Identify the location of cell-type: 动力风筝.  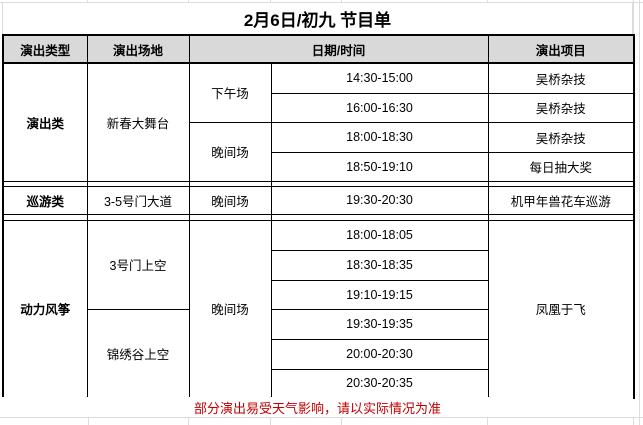
(45, 309).